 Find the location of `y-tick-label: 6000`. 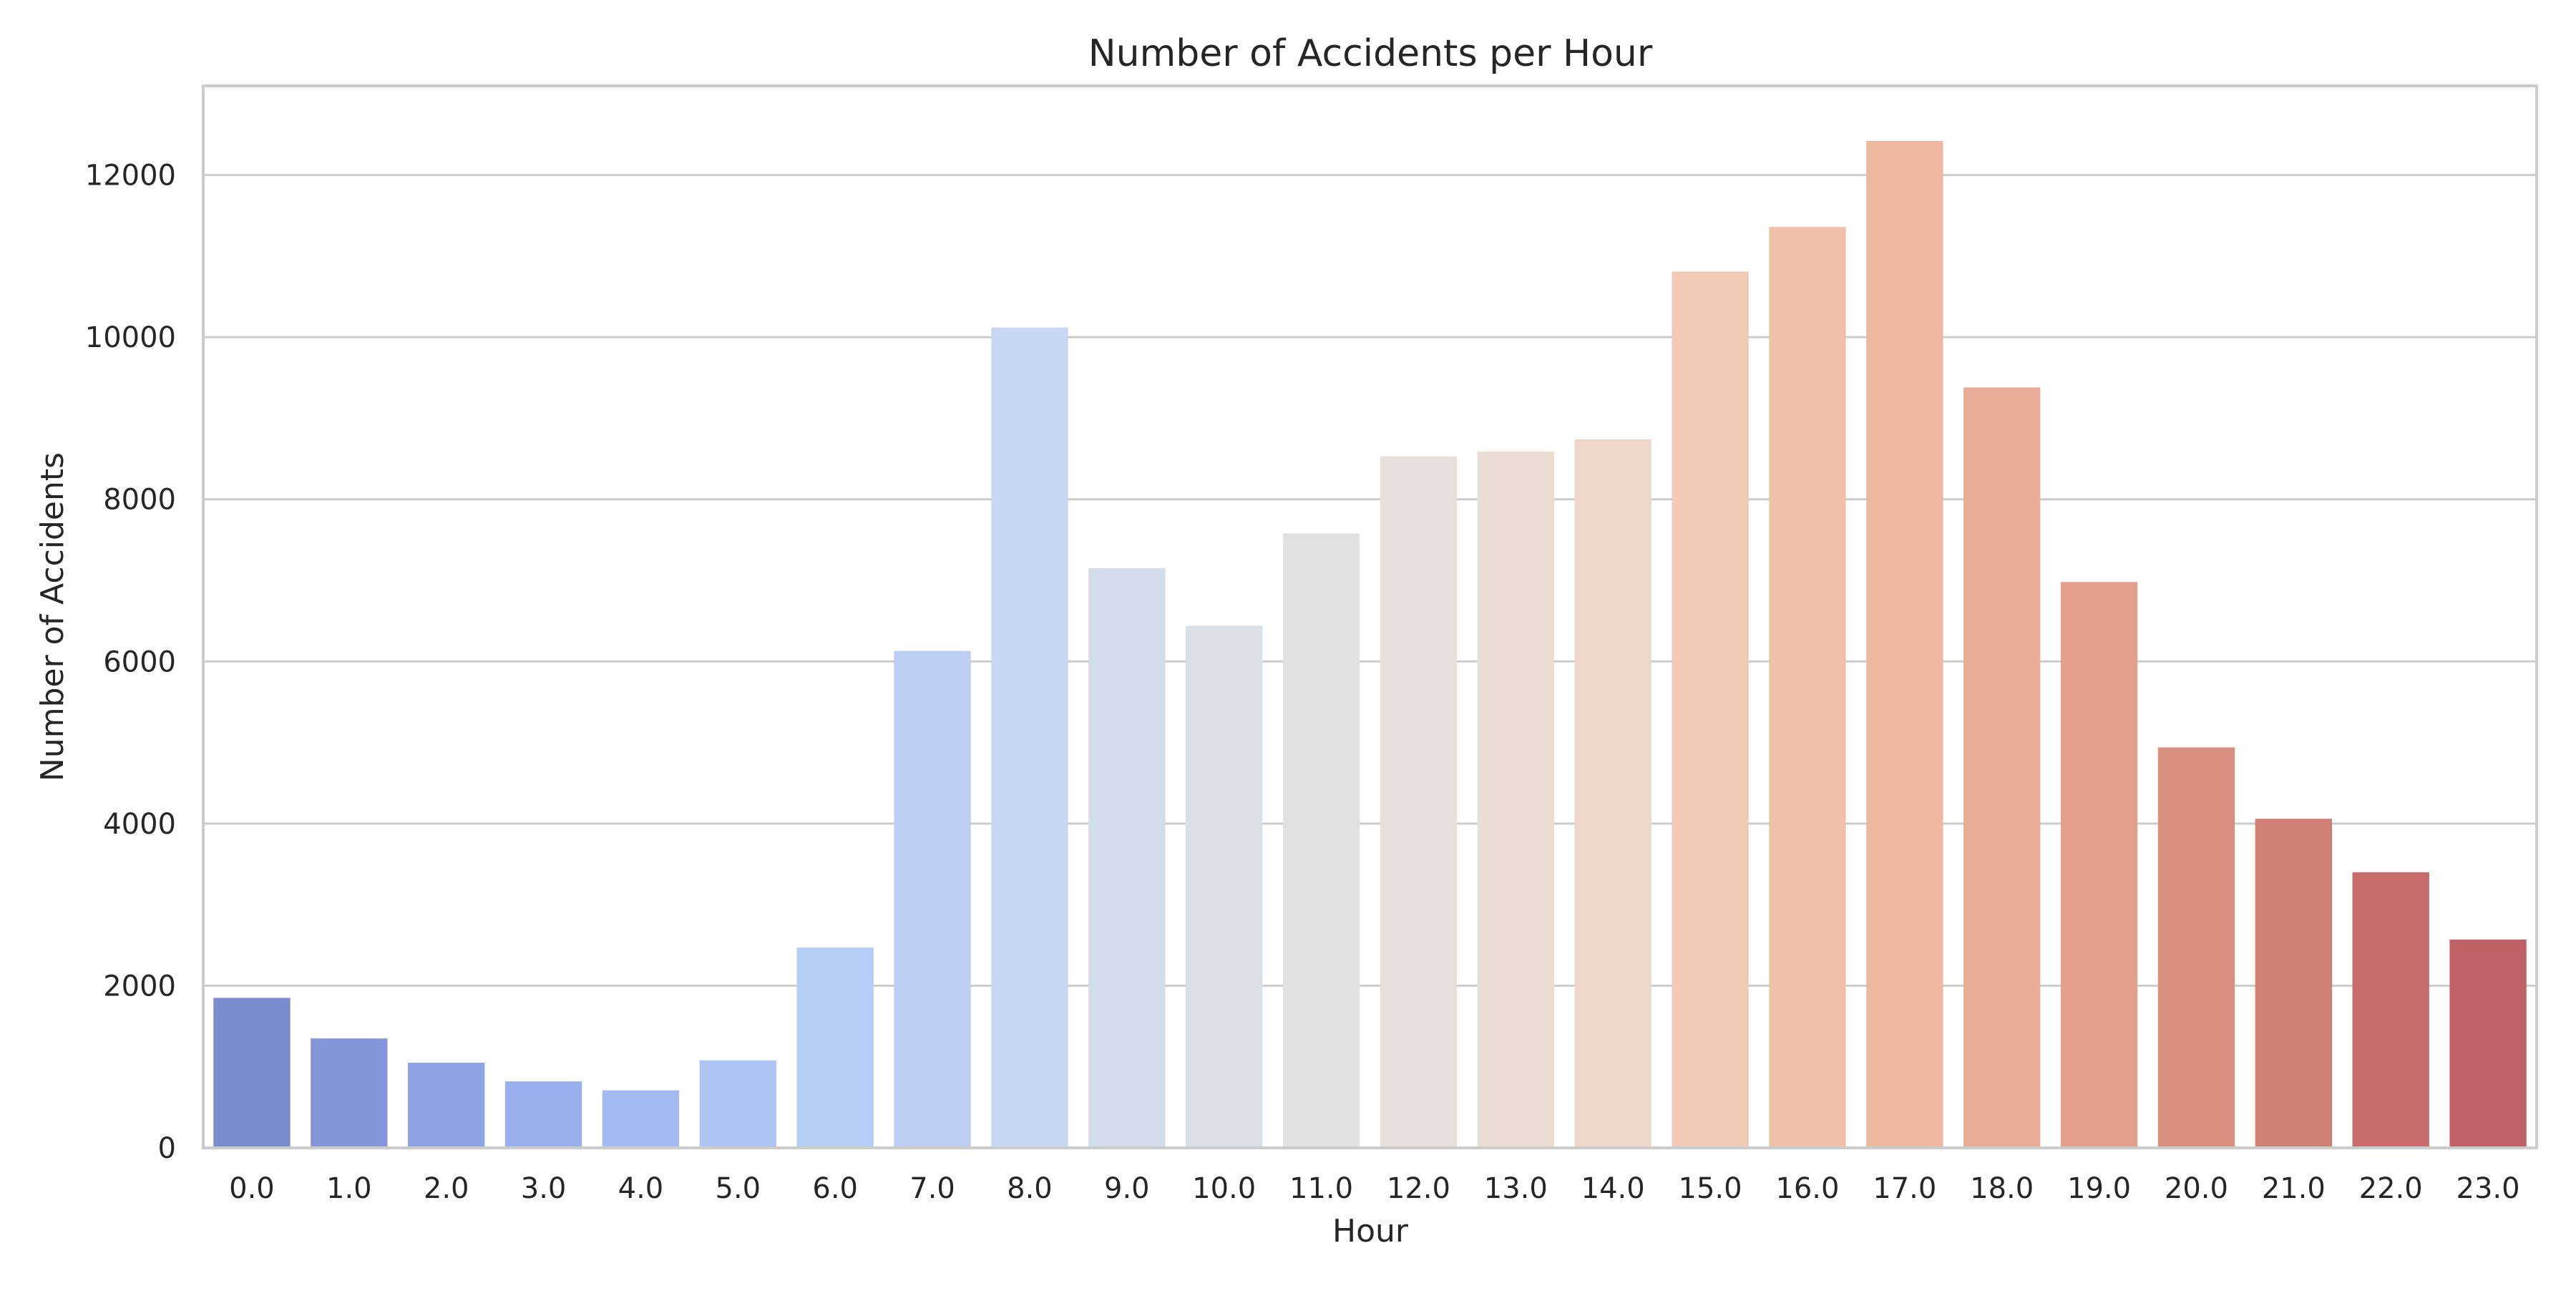

y-tick-label: 6000 is located at coordinates (139, 662).